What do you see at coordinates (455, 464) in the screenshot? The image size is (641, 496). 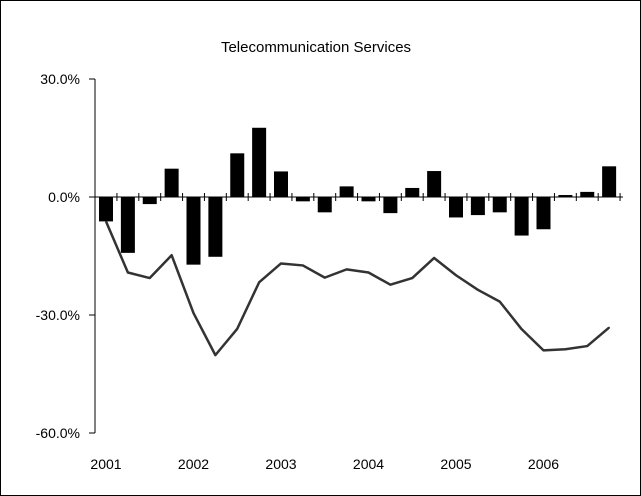 I see `x-tick-label-4: 2005` at bounding box center [455, 464].